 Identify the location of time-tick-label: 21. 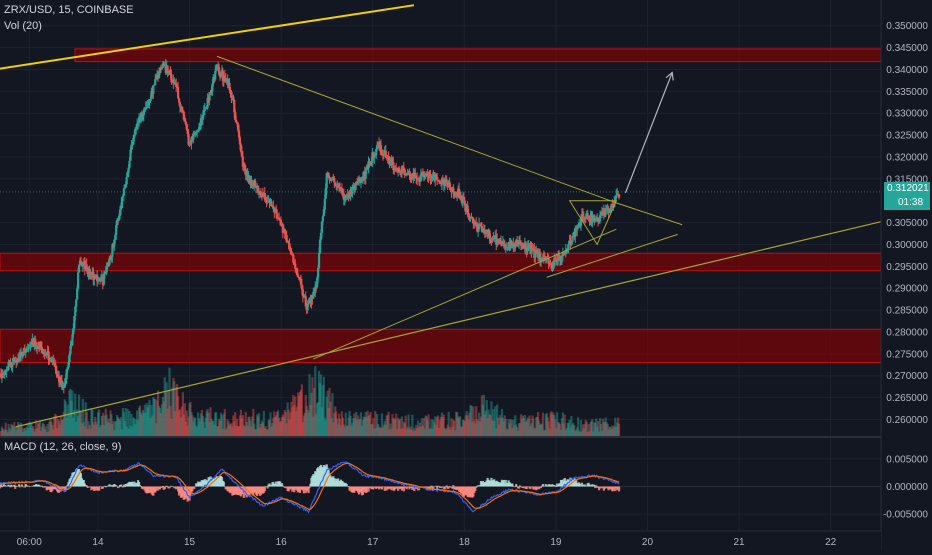
(739, 542).